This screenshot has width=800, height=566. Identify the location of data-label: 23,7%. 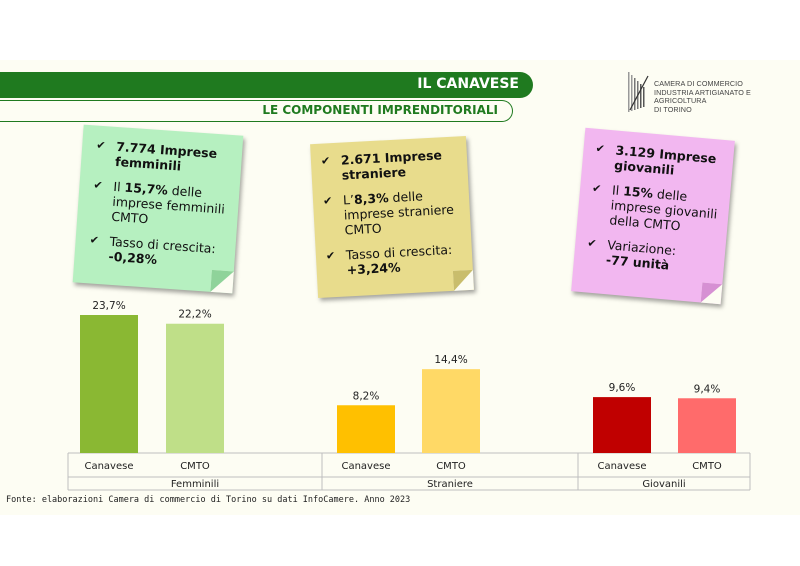
(108, 306).